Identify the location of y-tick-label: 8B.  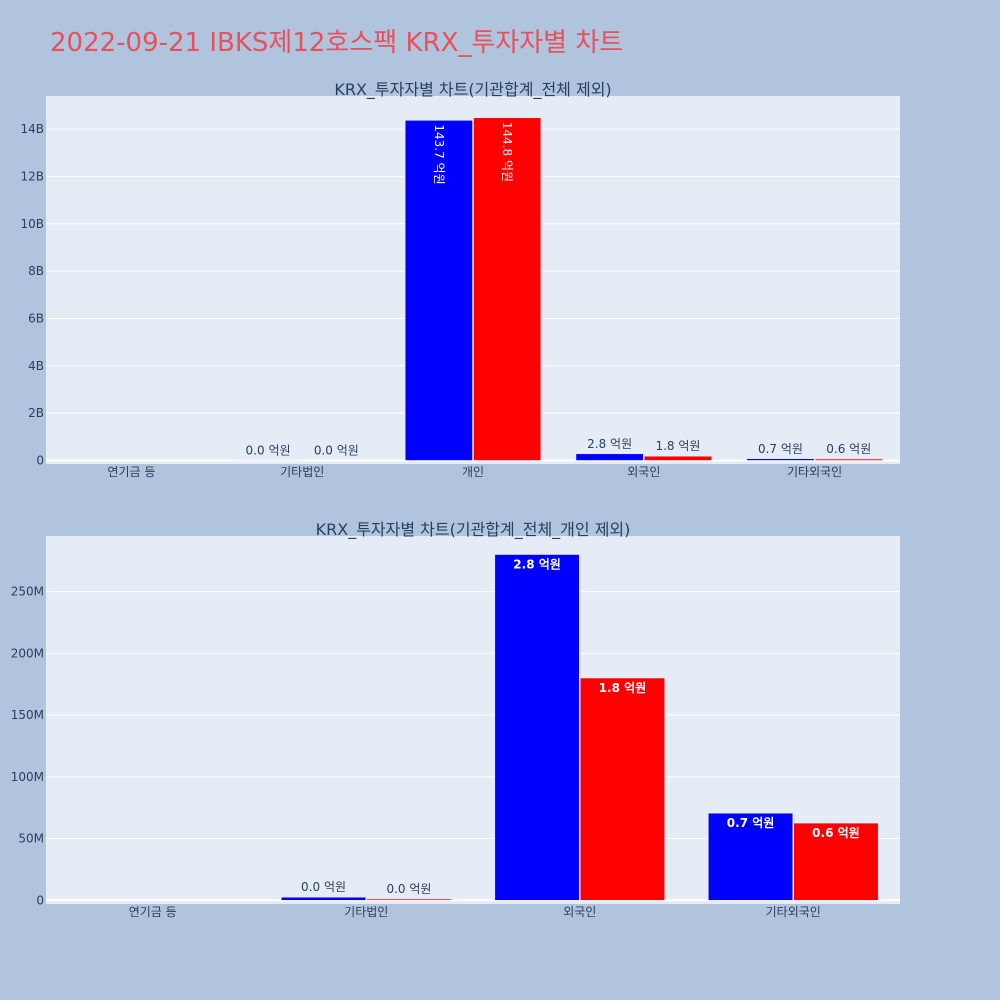
(36, 271).